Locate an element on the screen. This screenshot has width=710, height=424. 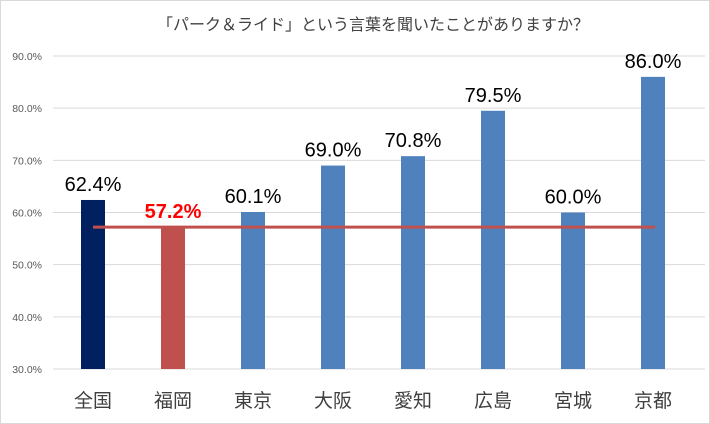
category-label: 東京 is located at coordinates (253, 401).